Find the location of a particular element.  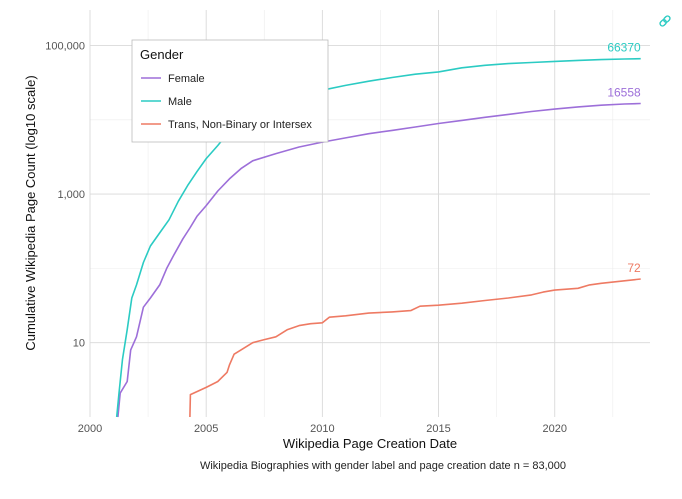

end-labels: 16558 66370 72 is located at coordinates (624, 158).